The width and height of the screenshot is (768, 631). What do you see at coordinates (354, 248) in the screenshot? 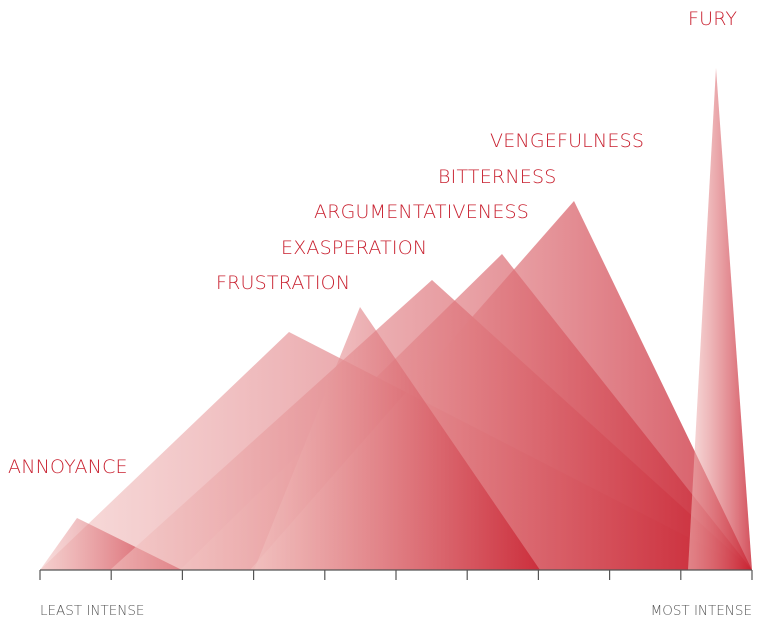
I see `label-exasperation: EXASPERATION` at bounding box center [354, 248].